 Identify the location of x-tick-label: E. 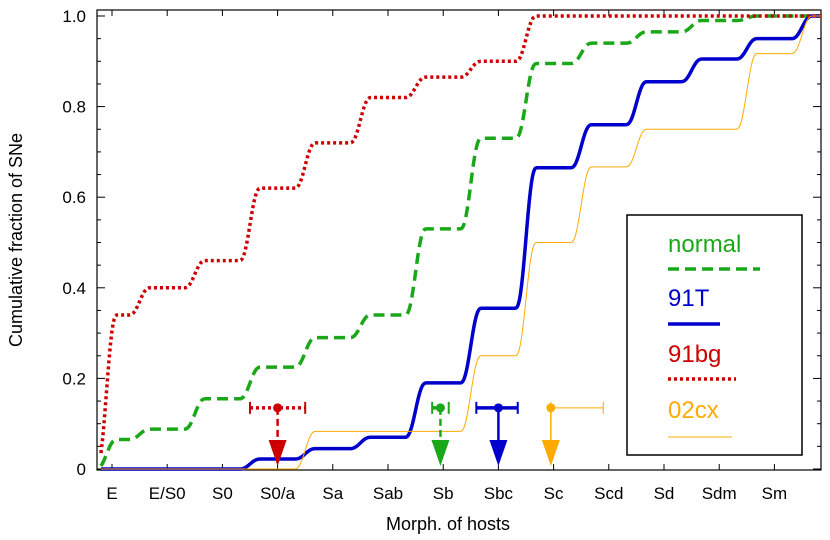
(111, 493).